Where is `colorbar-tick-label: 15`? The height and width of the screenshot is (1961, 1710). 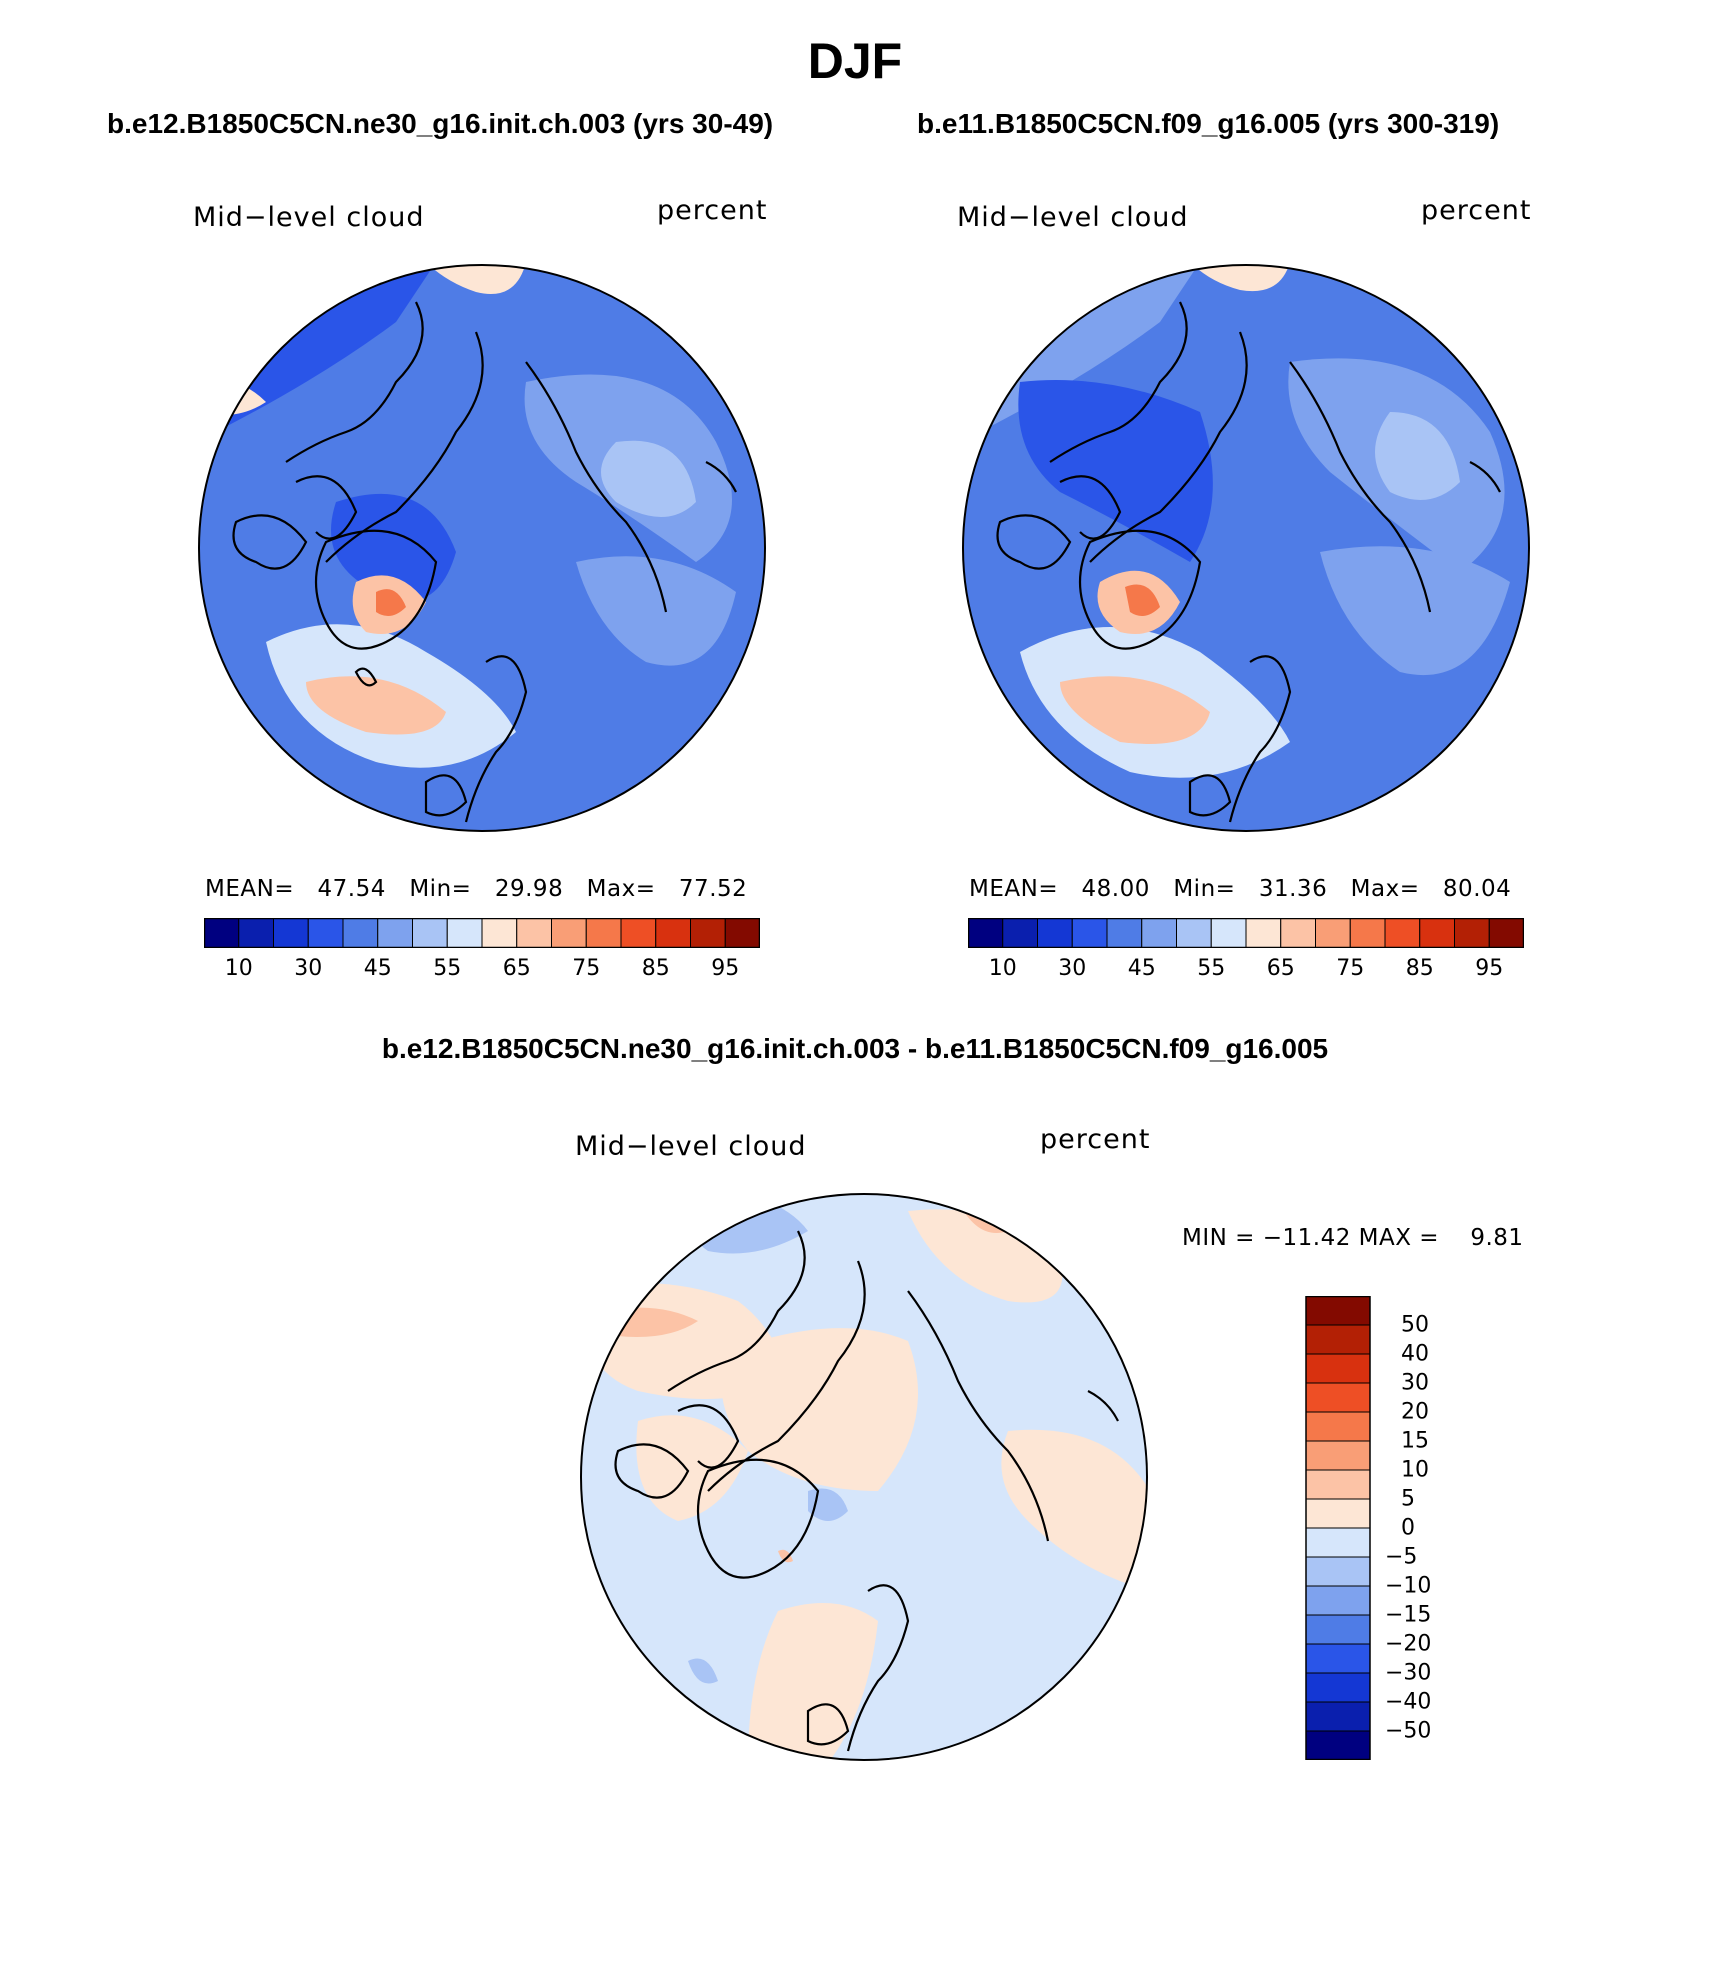 colorbar-tick-label: 15 is located at coordinates (1415, 1441).